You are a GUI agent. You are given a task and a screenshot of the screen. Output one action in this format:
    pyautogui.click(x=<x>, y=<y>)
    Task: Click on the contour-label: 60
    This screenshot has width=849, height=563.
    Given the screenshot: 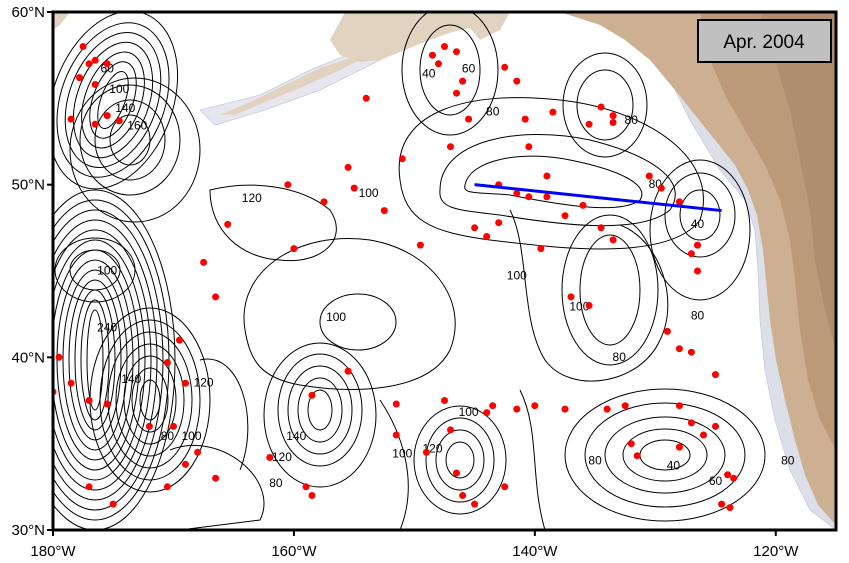 What is the action you would take?
    pyautogui.click(x=716, y=481)
    